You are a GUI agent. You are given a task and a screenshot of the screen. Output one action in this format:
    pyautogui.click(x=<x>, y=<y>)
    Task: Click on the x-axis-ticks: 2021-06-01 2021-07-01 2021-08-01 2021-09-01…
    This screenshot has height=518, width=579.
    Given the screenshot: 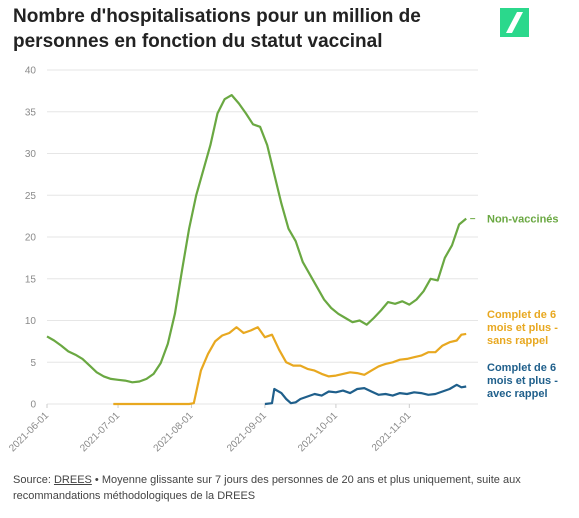 What is the action you would take?
    pyautogui.click(x=210, y=429)
    